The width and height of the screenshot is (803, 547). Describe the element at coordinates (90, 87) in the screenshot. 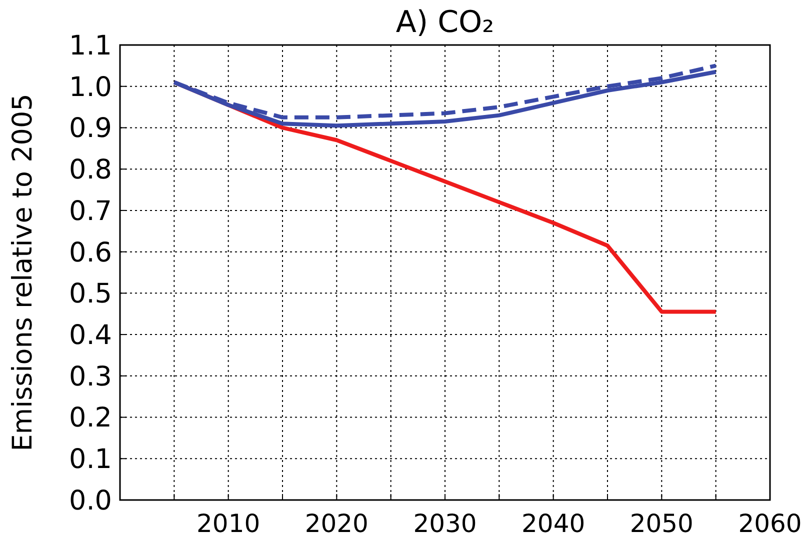

I see `y-tick-label: 1.0` at that location.